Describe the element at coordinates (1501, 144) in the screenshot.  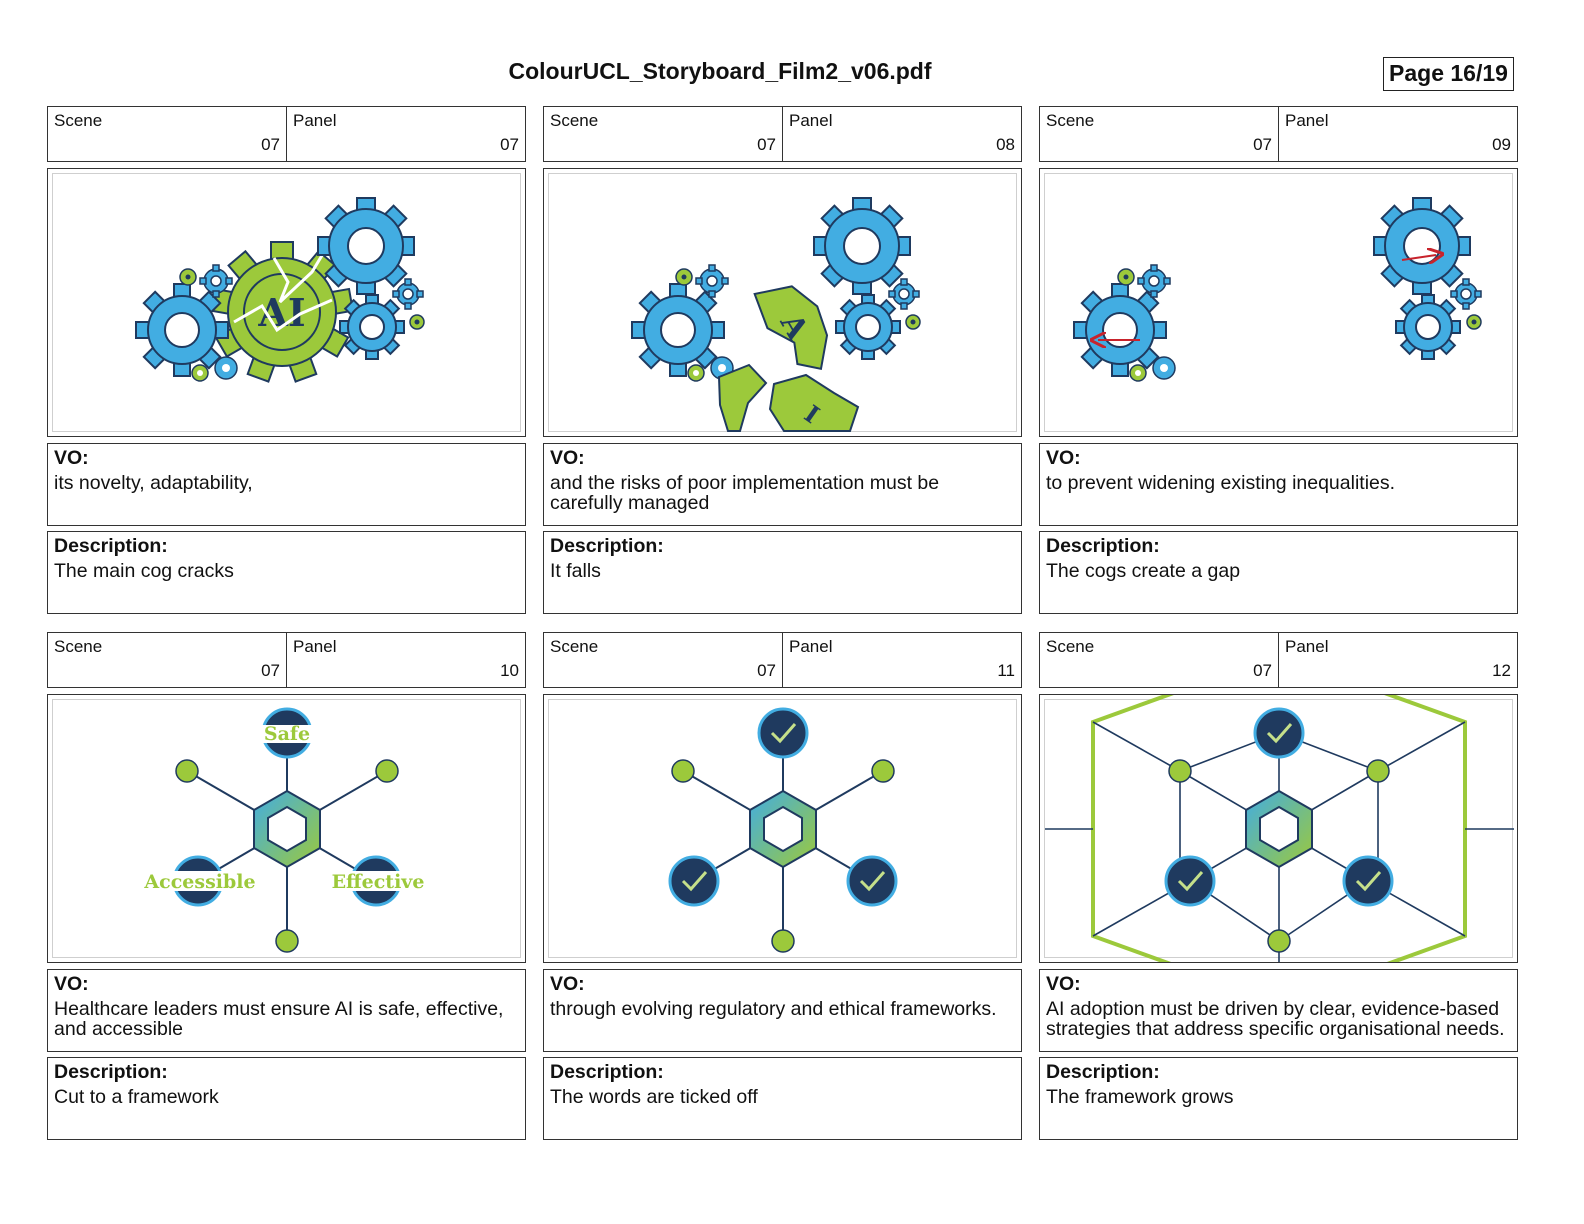
I see `panel-number: 09` at that location.